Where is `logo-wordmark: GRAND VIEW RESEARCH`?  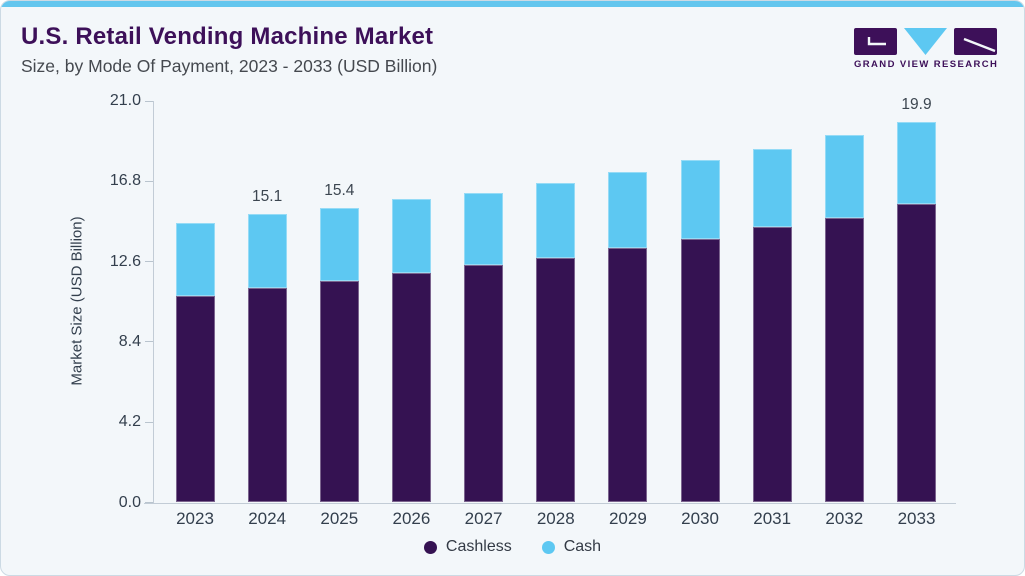 logo-wordmark: GRAND VIEW RESEARCH is located at coordinates (926, 64).